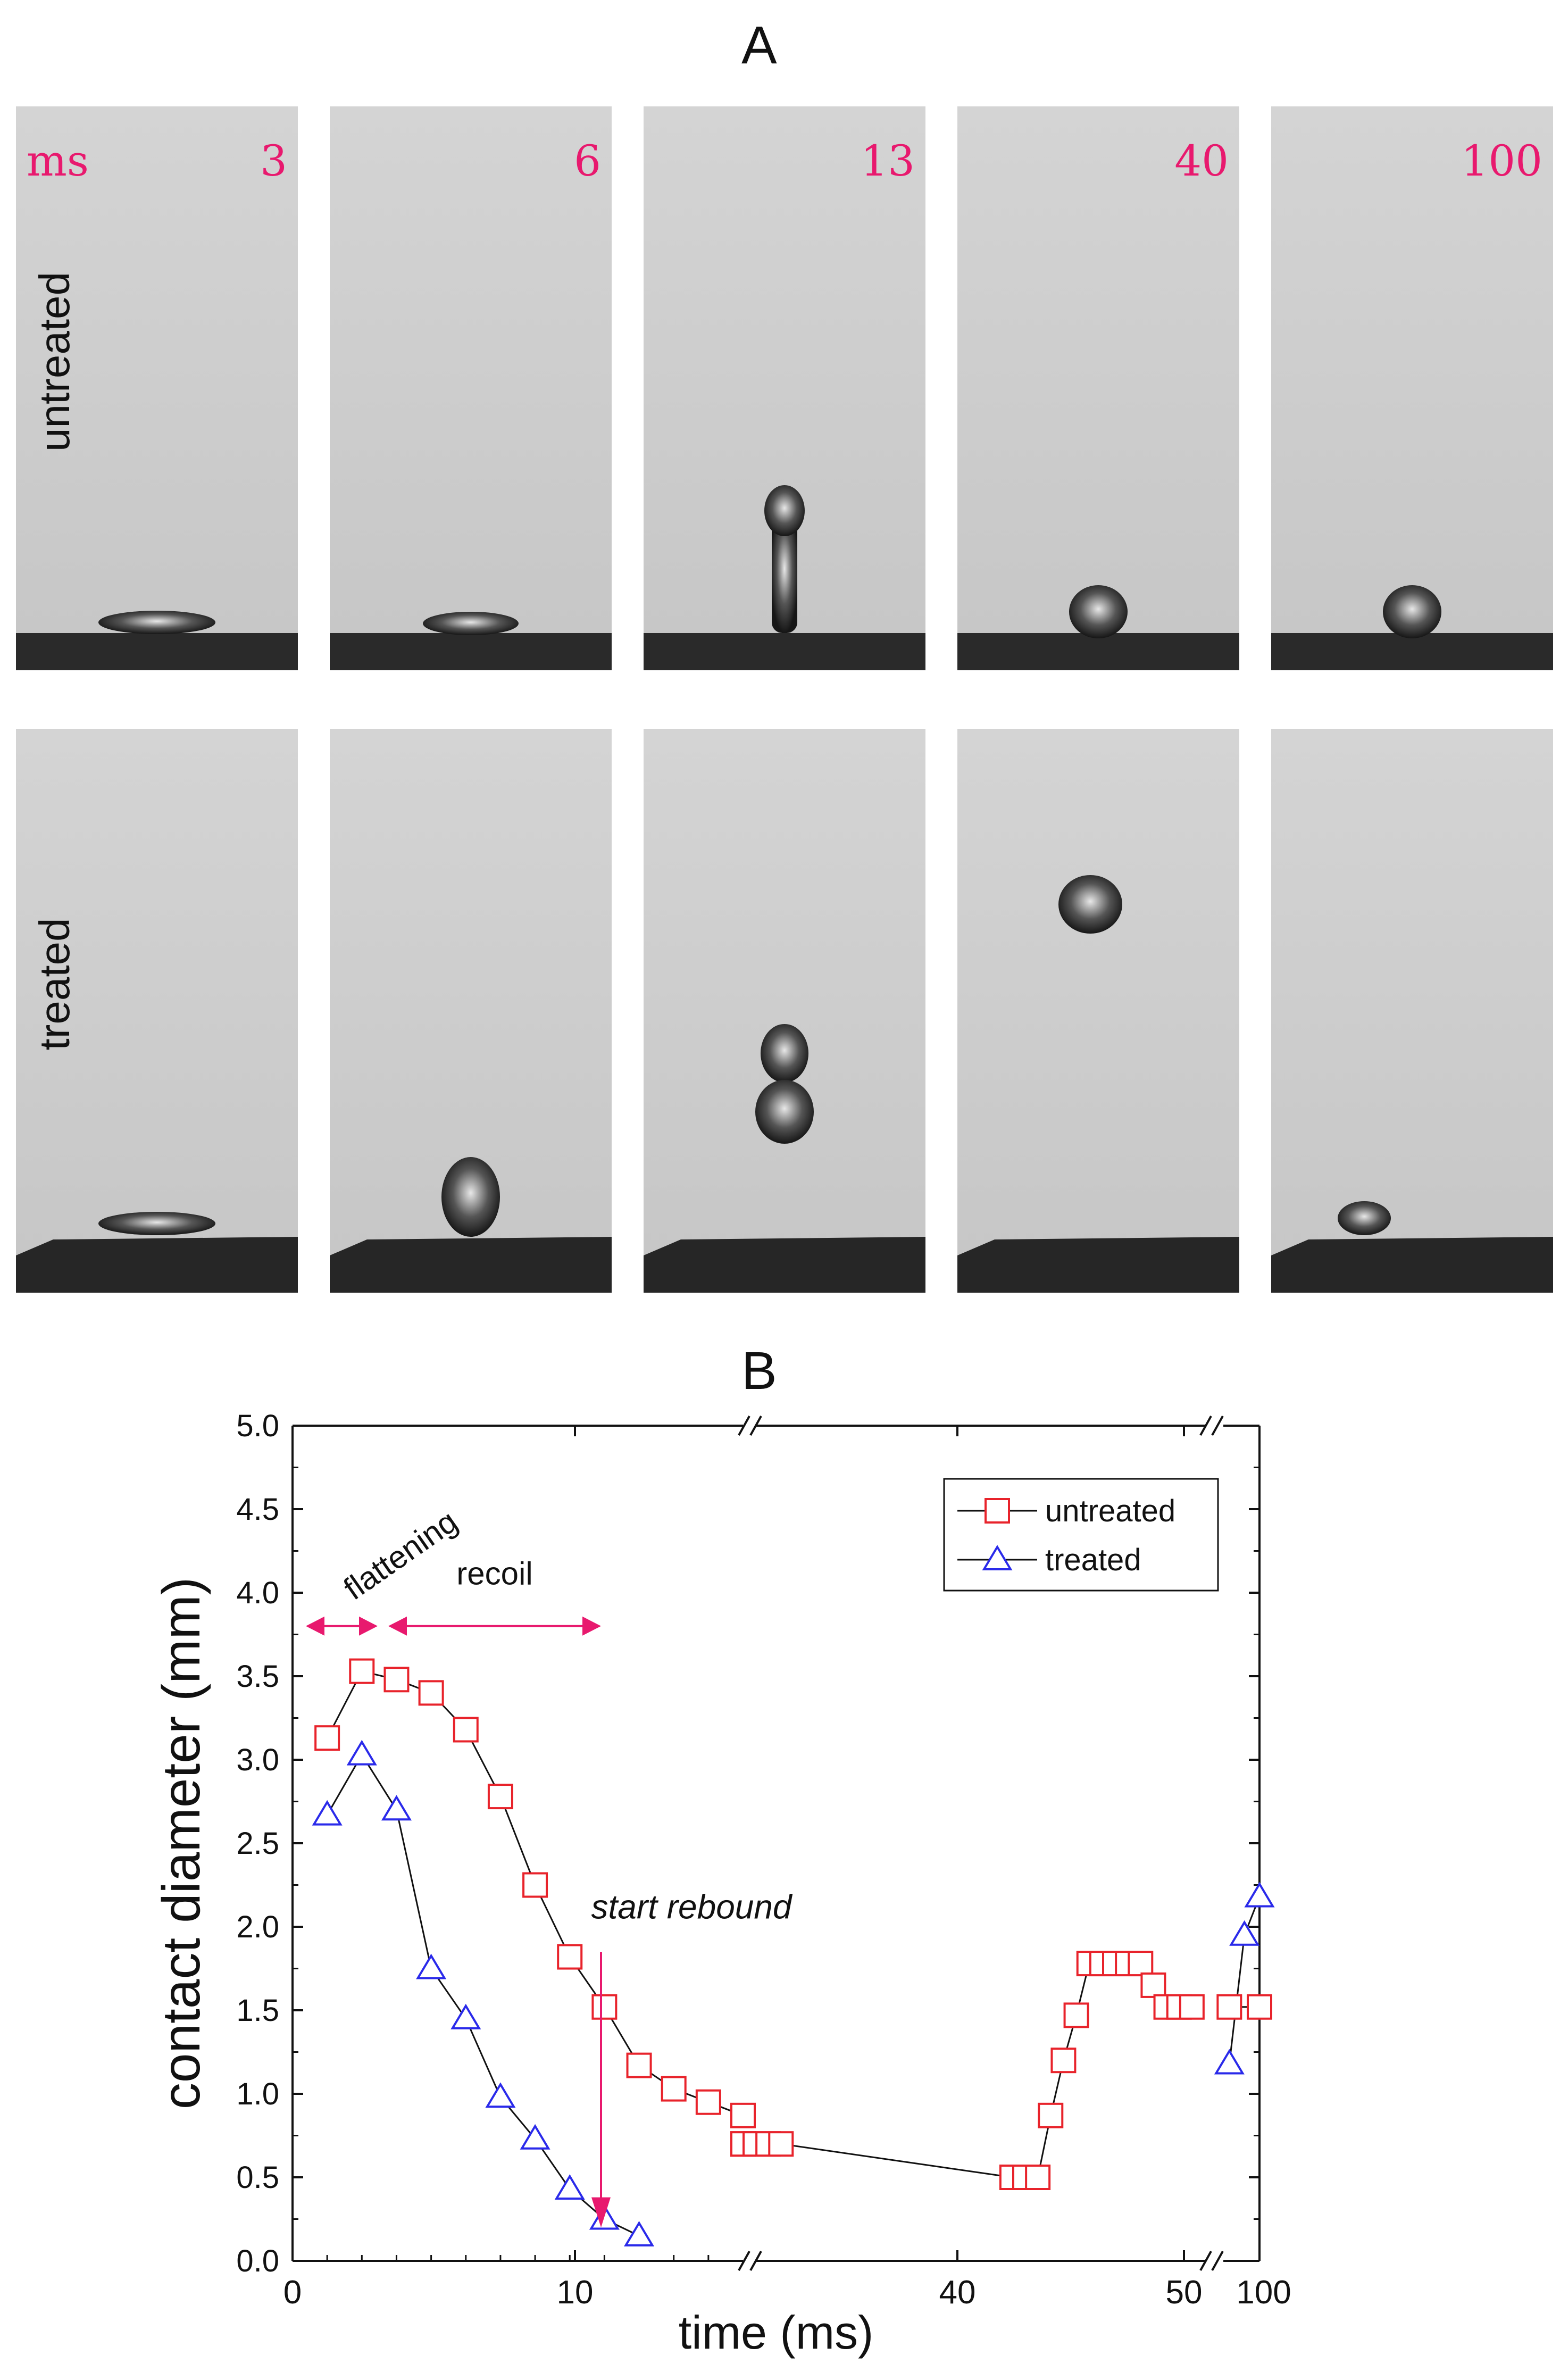  What do you see at coordinates (257, 2094) in the screenshot?
I see `y-tick-label: 1.0` at bounding box center [257, 2094].